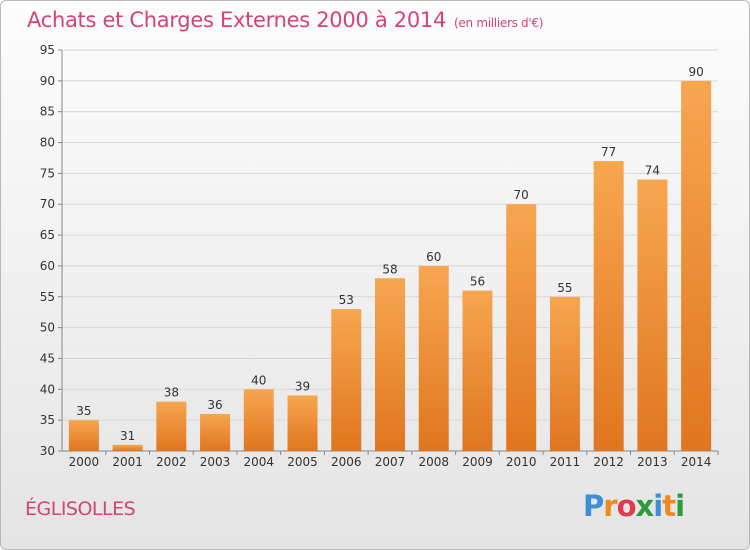 The width and height of the screenshot is (750, 550). What do you see at coordinates (346, 300) in the screenshot?
I see `data-label: 53` at bounding box center [346, 300].